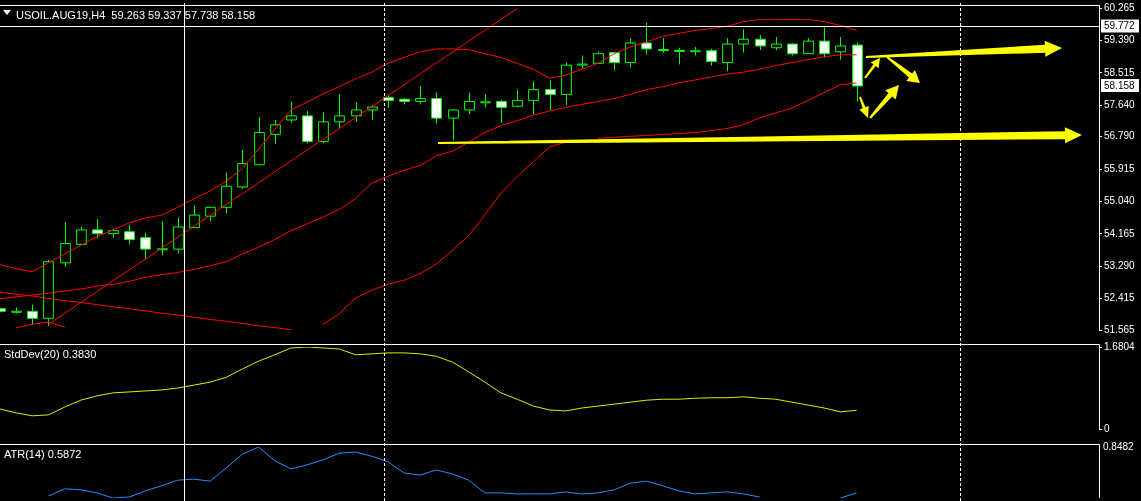 This screenshot has height=501, width=1141. Describe the element at coordinates (1120, 265) in the screenshot. I see `y-tick-label: 53.290` at that location.